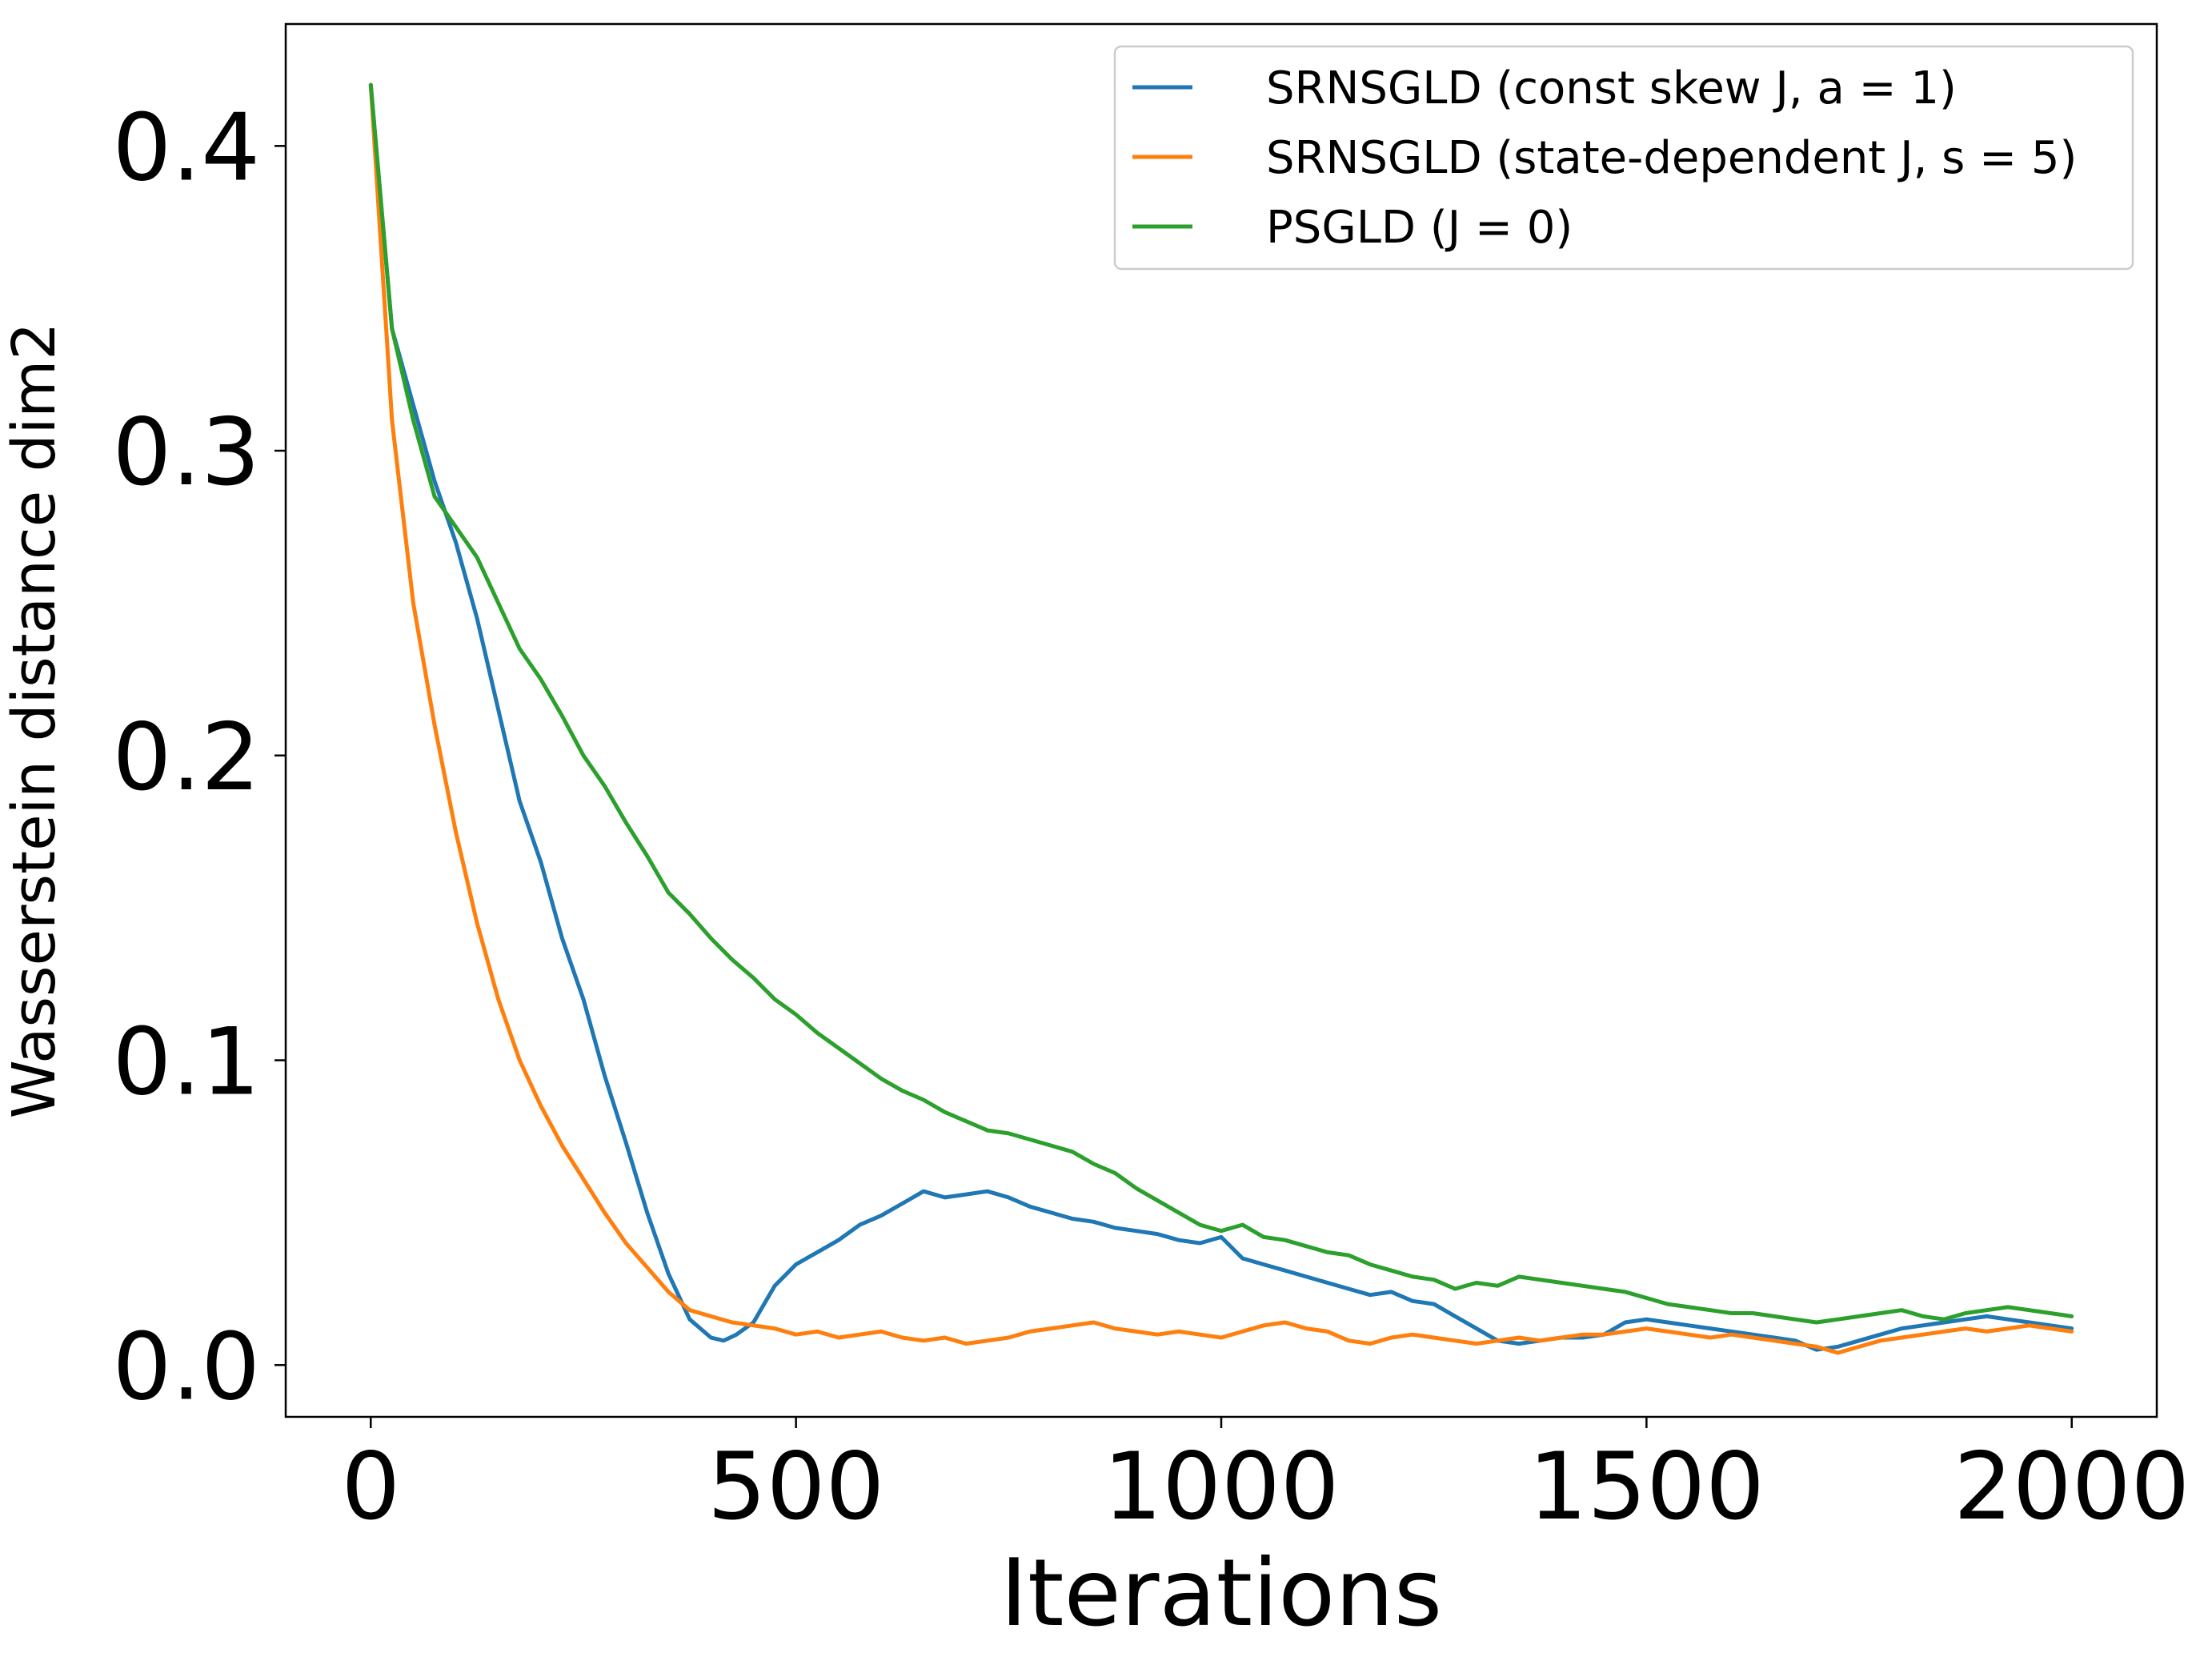 The image size is (2212, 1665). What do you see at coordinates (2072, 1487) in the screenshot?
I see `x-tick-label: 2000` at bounding box center [2072, 1487].